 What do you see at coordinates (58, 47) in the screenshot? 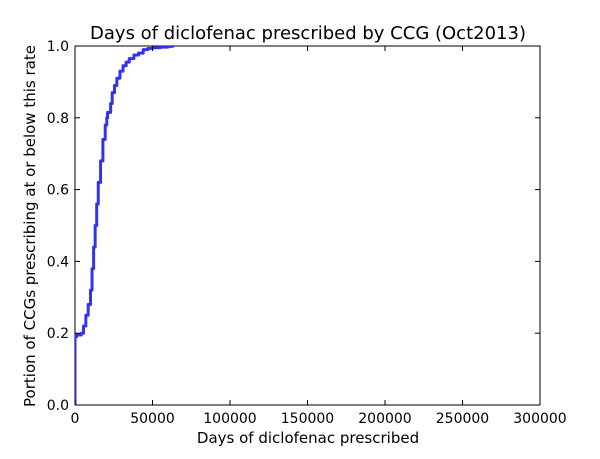
I see `y-tick-label: 1.0` at bounding box center [58, 47].